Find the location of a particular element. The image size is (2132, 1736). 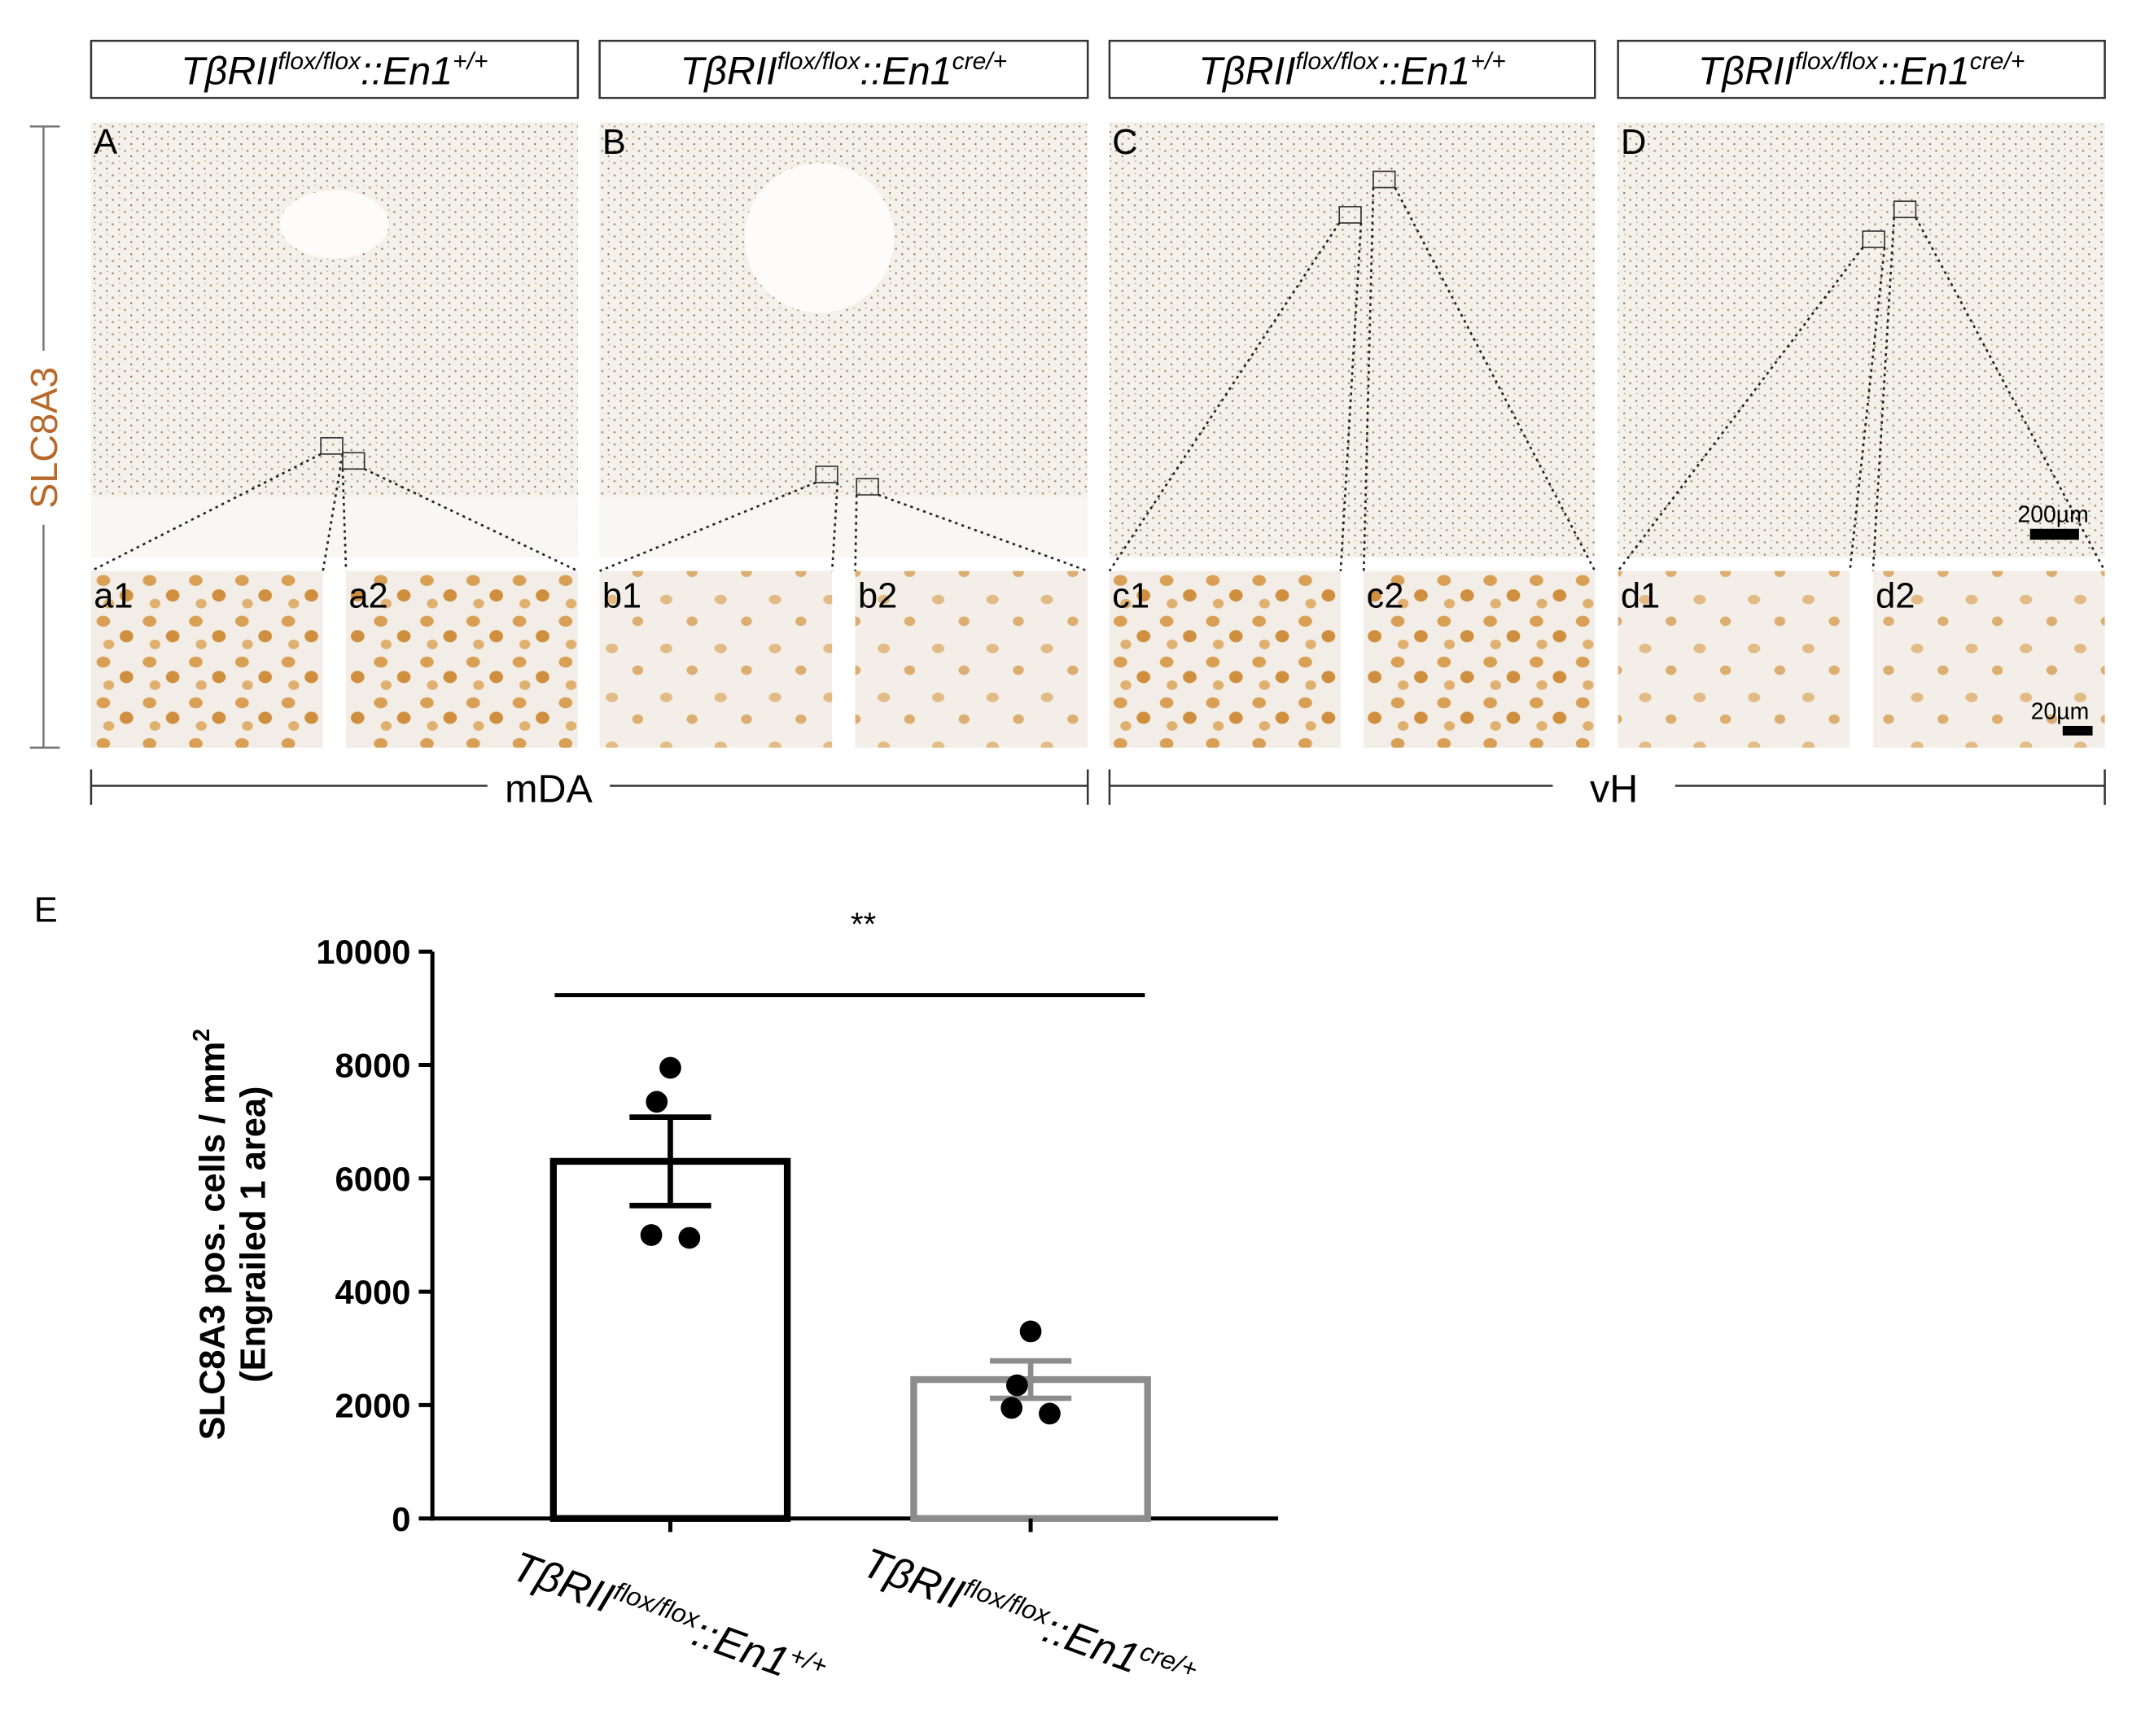

inset-letter: a2 is located at coordinates (367, 596).